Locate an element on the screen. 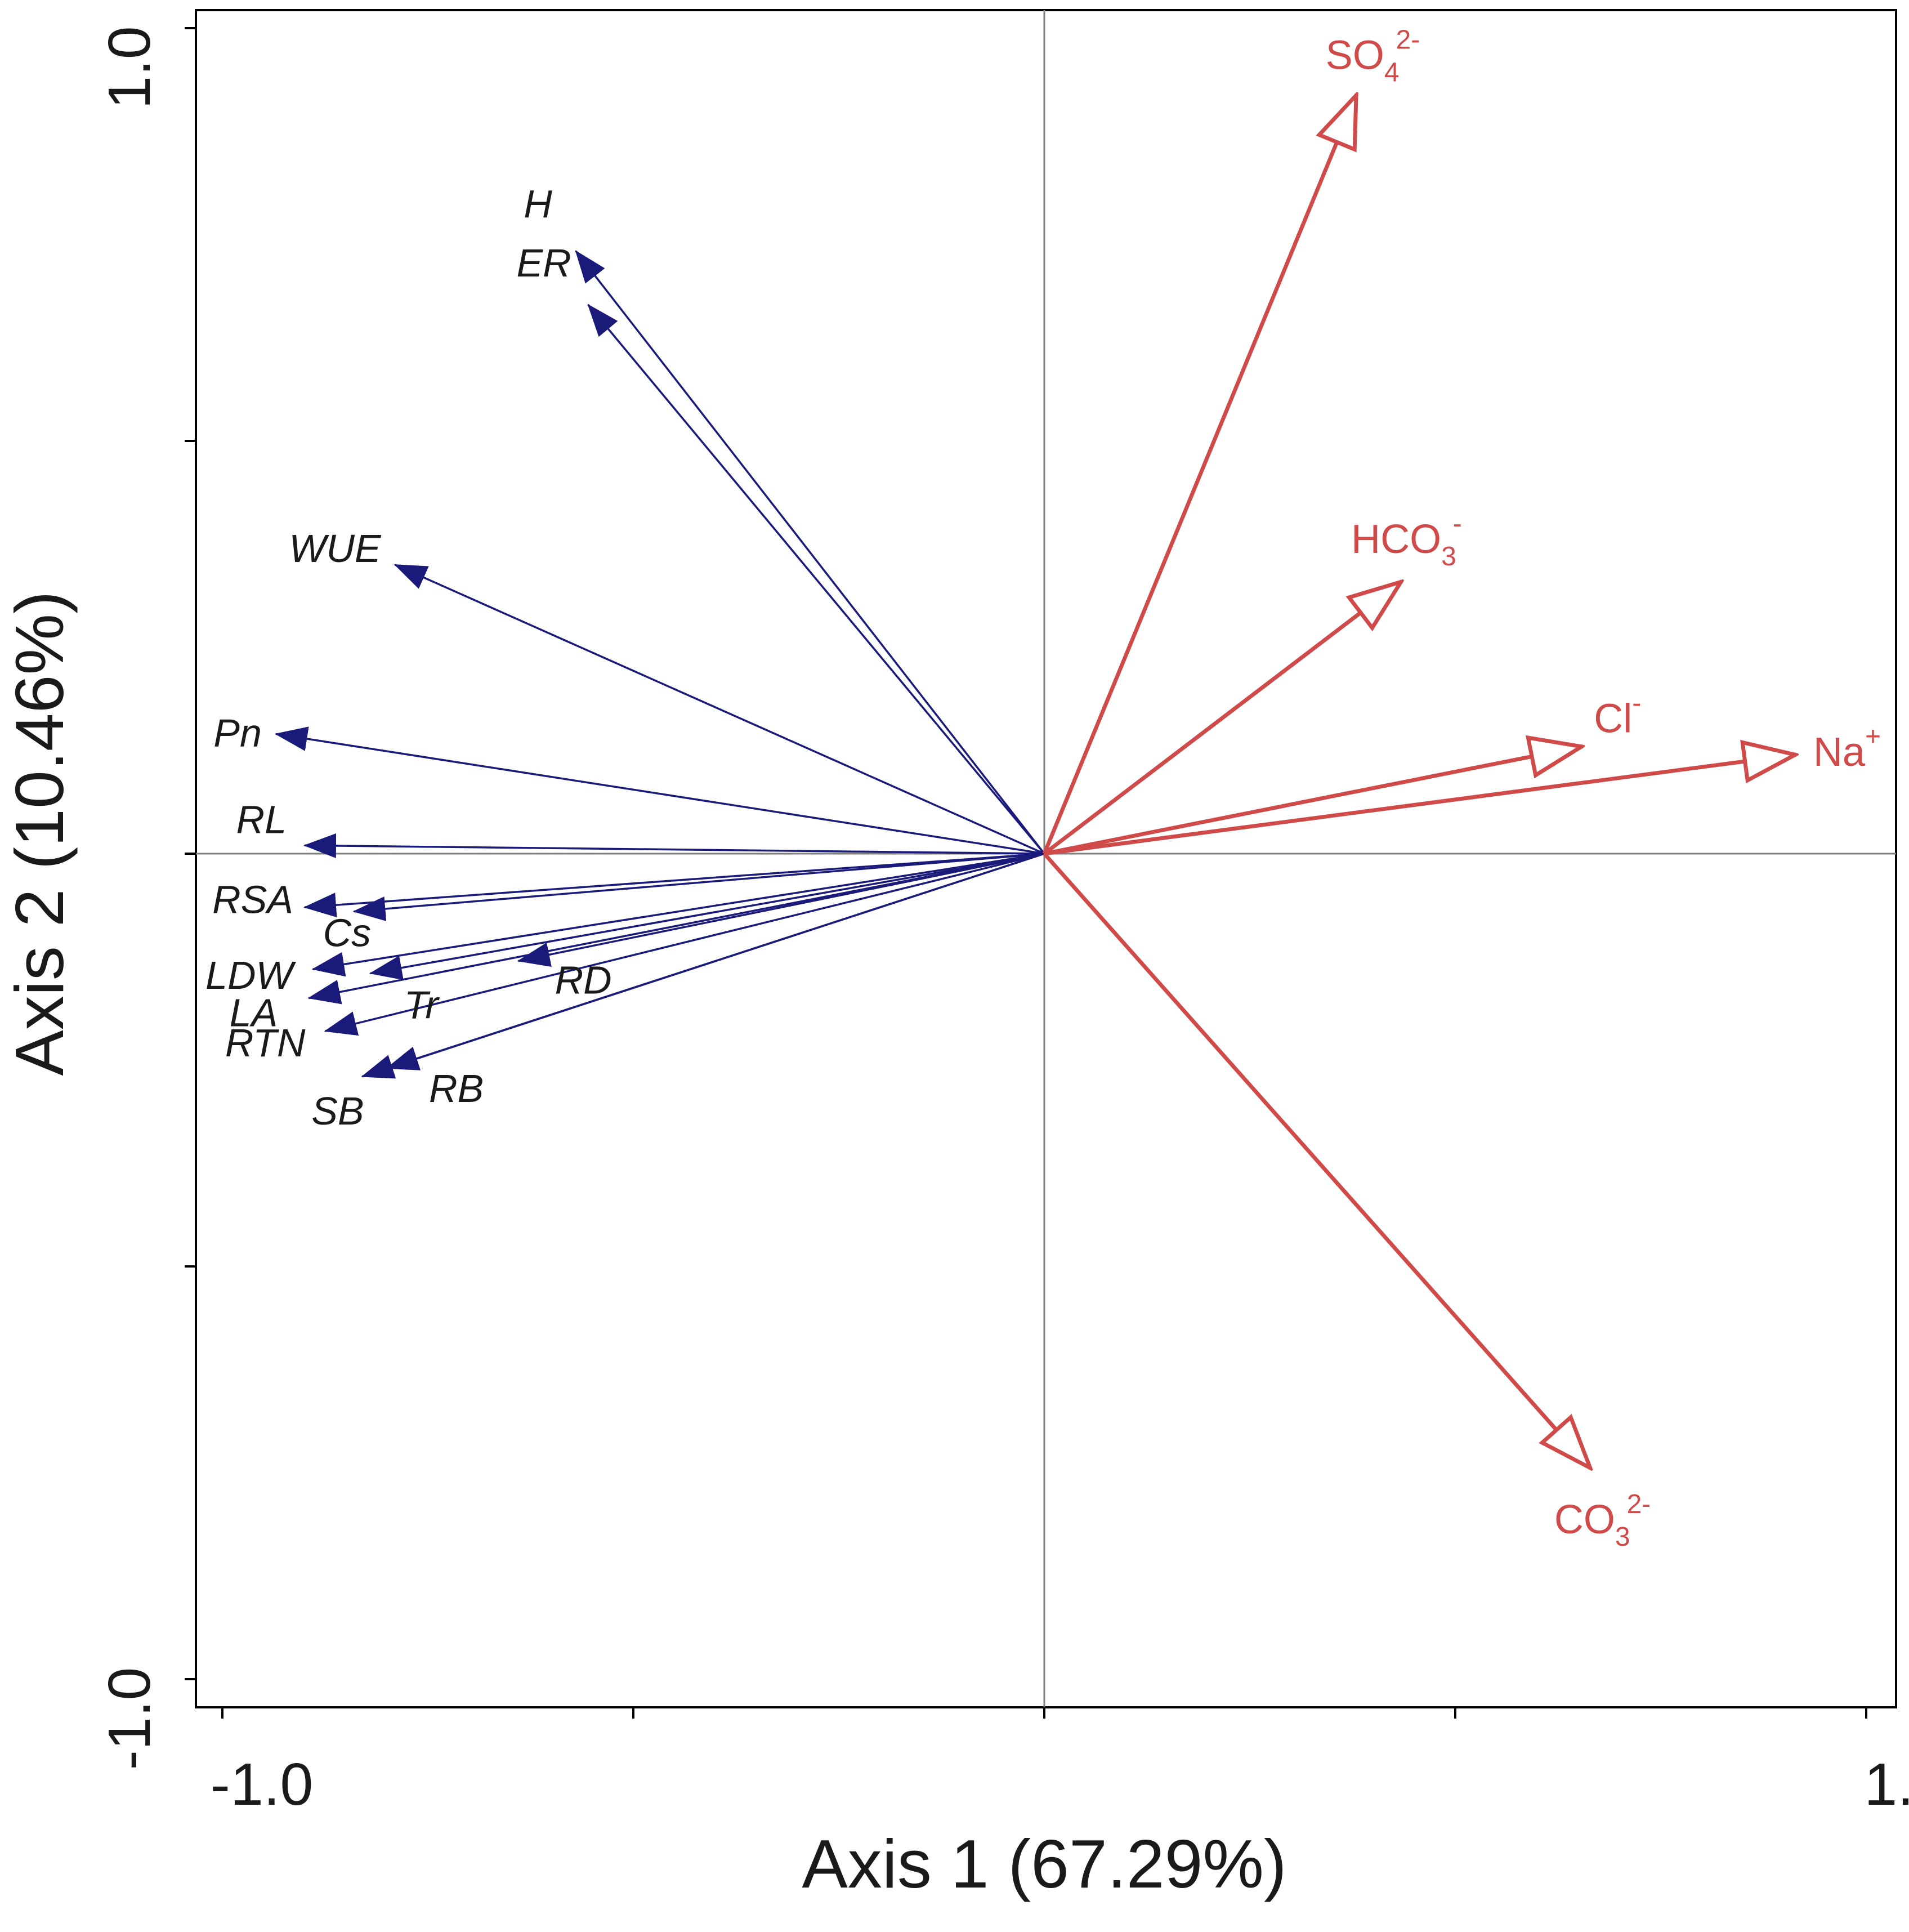 Image resolution: width=1909 pixels, height=1932 pixels. vector-rtn is located at coordinates (685, 945).